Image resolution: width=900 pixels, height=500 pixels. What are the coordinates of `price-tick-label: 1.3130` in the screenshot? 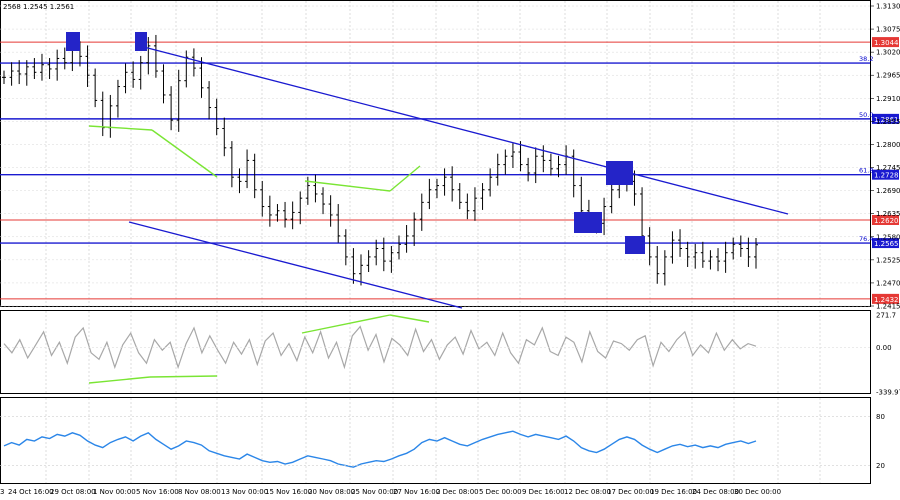 It's located at (888, 7).